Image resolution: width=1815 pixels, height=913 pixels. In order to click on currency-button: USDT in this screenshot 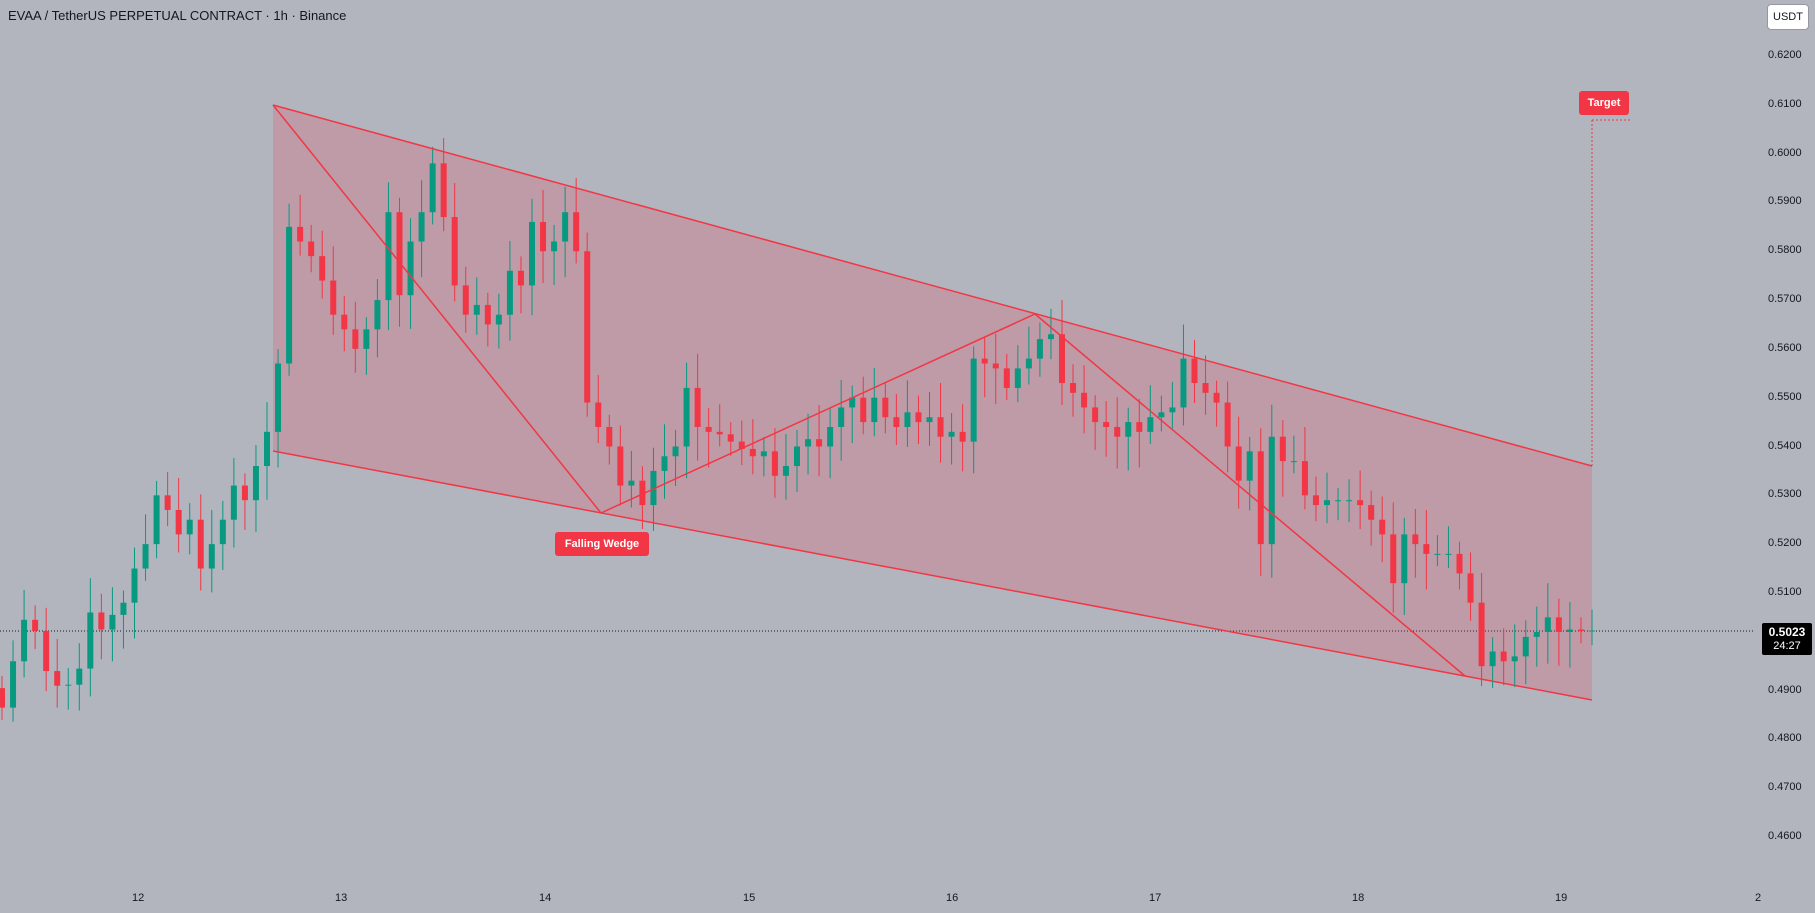, I will do `click(1788, 17)`.